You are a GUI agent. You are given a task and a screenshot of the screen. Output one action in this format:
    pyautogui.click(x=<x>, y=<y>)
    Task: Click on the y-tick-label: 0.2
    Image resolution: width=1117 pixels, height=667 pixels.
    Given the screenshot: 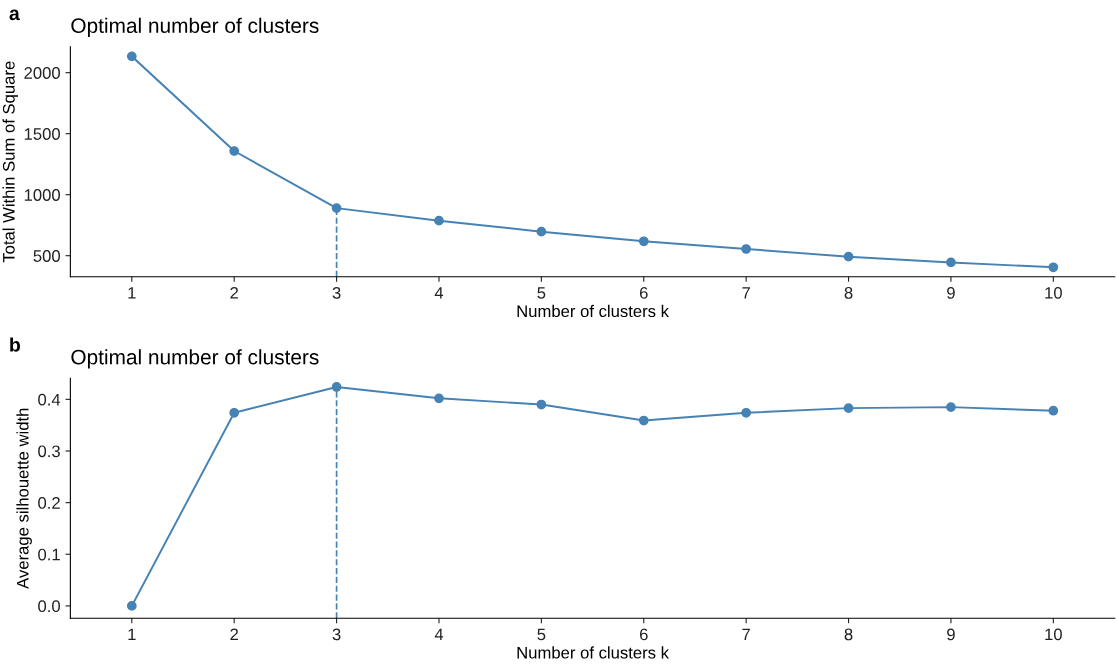 What is the action you would take?
    pyautogui.click(x=49, y=503)
    